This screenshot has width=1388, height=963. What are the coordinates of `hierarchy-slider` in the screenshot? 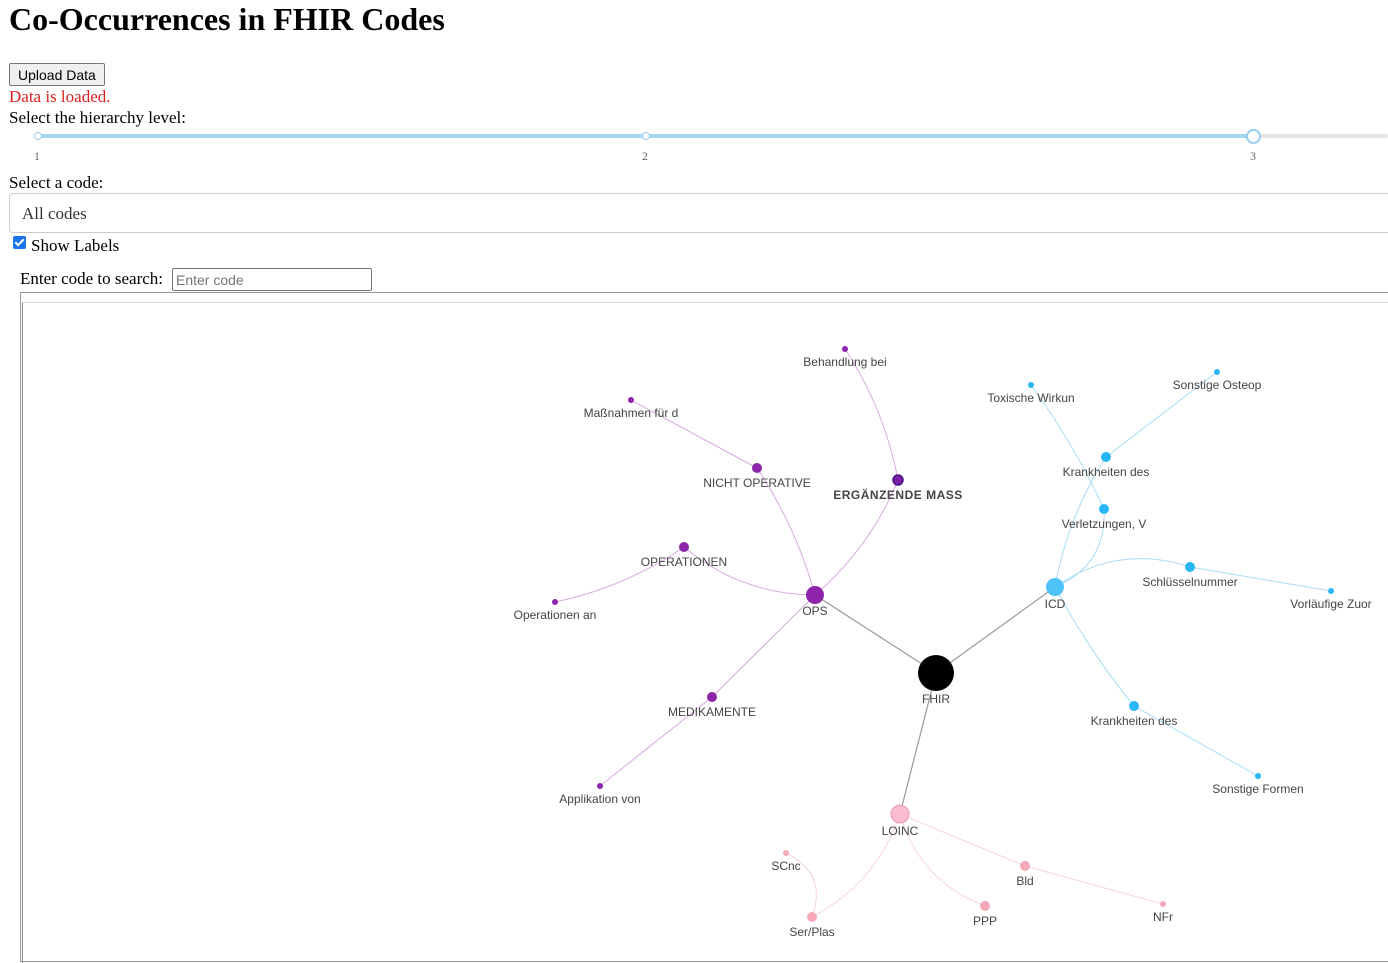 It's located at (711, 136).